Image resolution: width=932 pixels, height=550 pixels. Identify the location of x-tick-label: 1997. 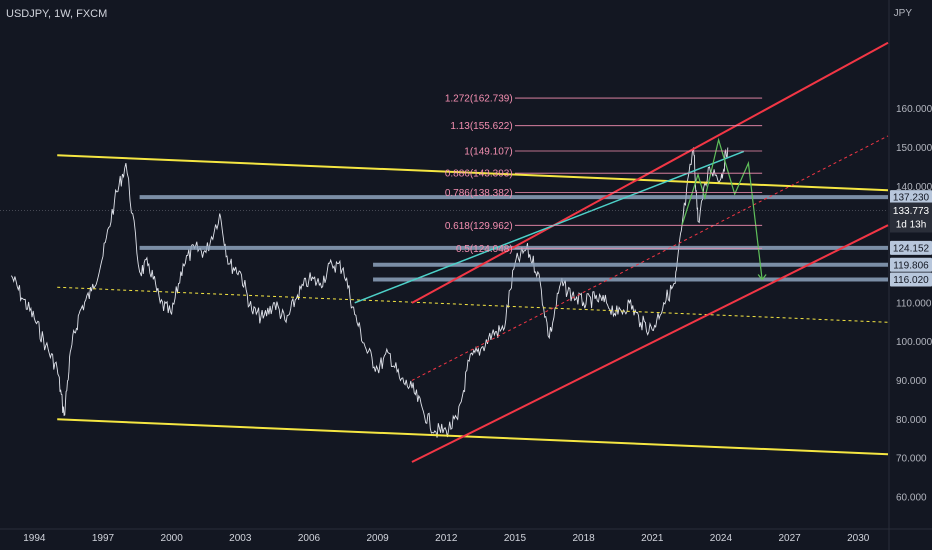
(103, 538).